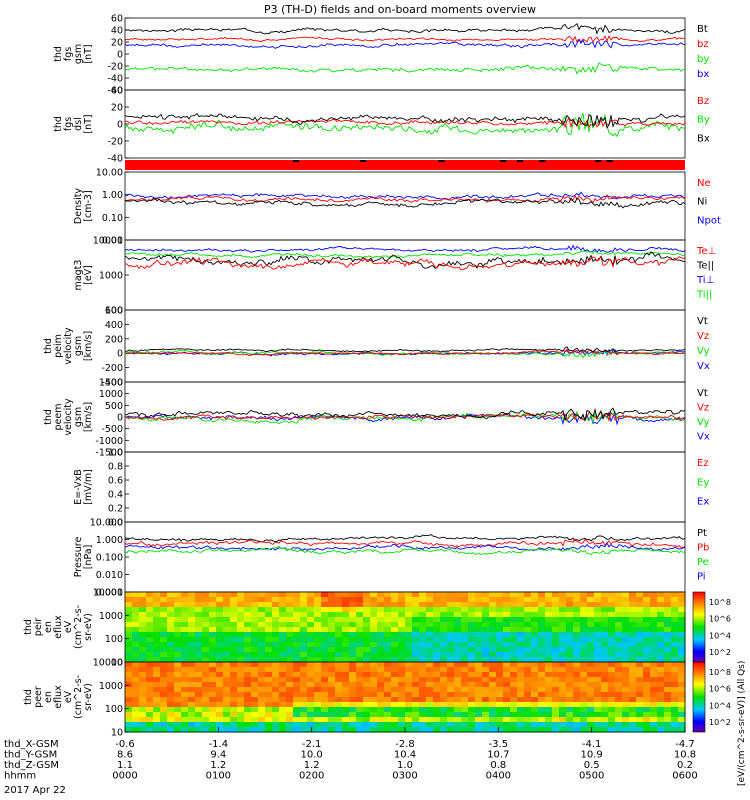 Image resolution: width=750 pixels, height=800 pixels. Describe the element at coordinates (703, 548) in the screenshot. I see `legend-entry: Pb` at that location.